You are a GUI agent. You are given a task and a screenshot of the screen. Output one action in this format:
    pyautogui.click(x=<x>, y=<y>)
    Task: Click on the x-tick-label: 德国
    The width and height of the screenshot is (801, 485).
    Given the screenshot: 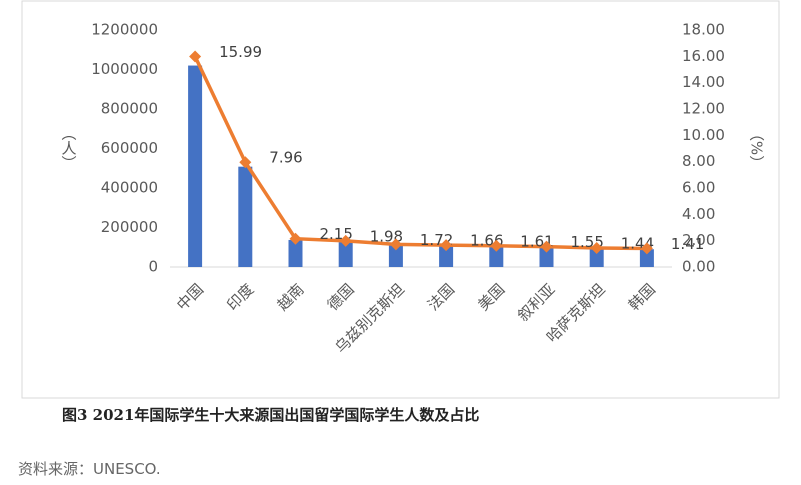 What is the action you would take?
    pyautogui.click(x=341, y=297)
    